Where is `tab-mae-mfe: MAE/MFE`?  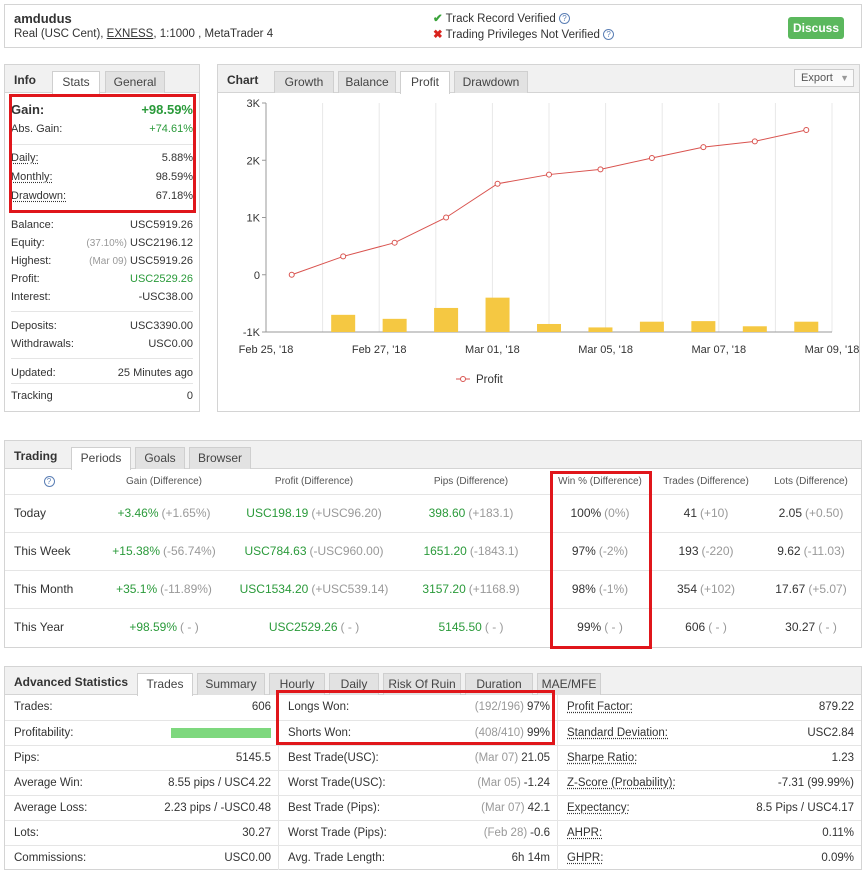 tab-mae-mfe: MAE/MFE is located at coordinates (569, 684).